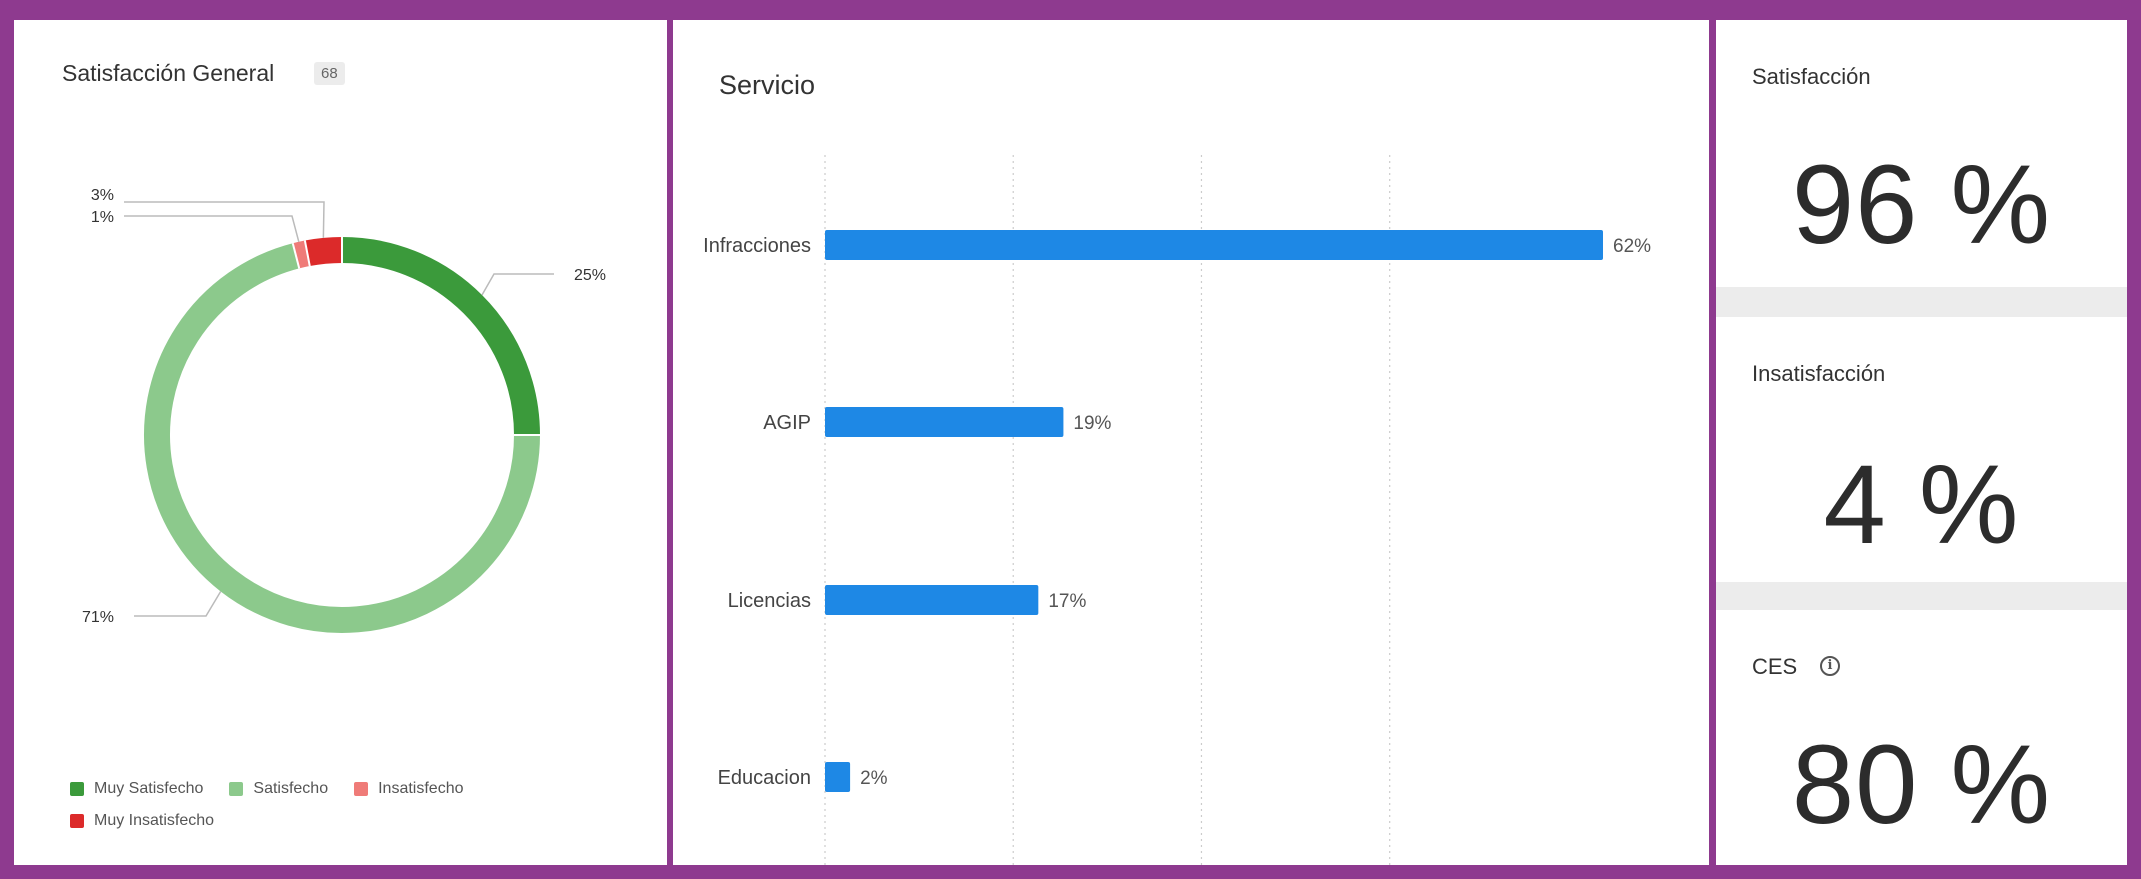  I want to click on value-label: 19%, so click(1092, 423).